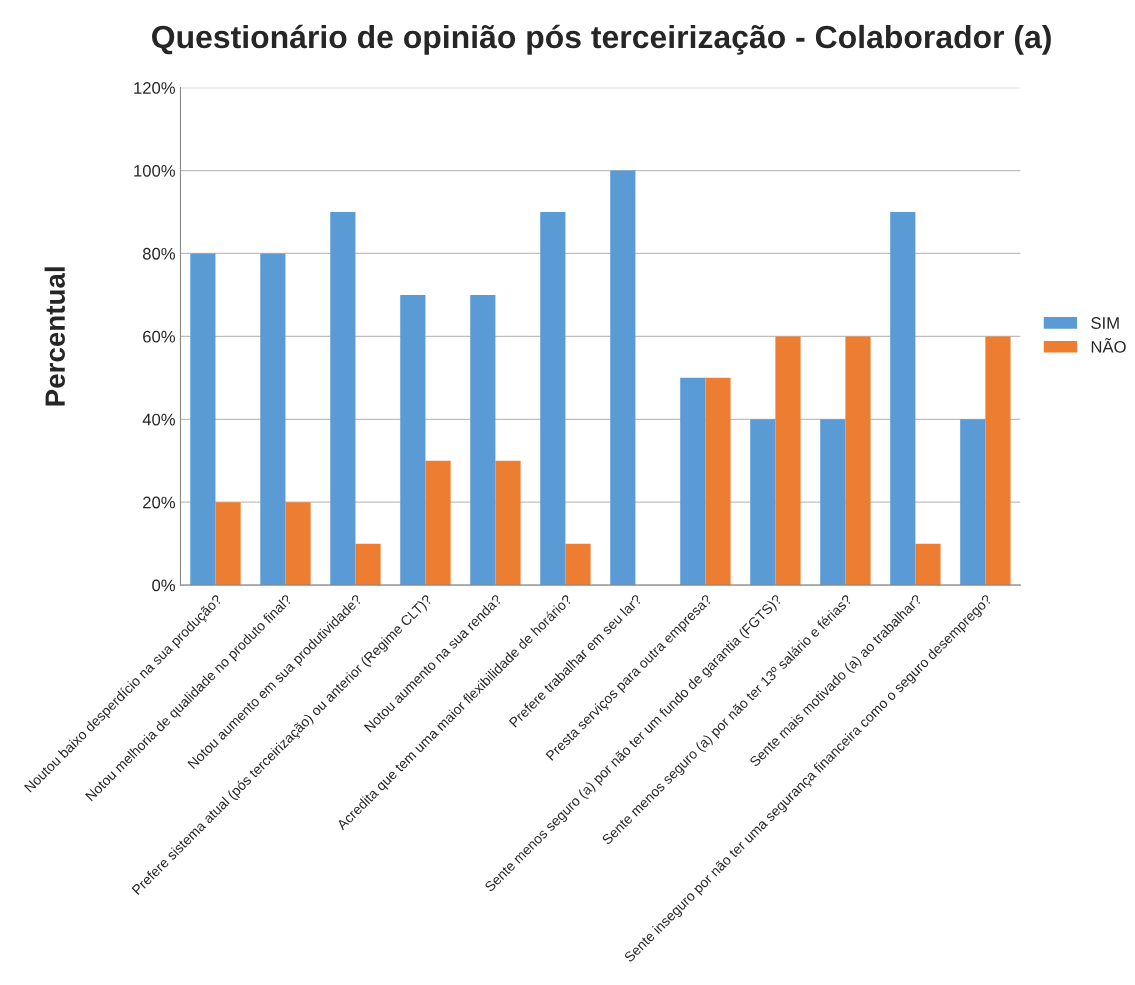 Image resolution: width=1135 pixels, height=985 pixels. I want to click on y-tick-label: 0%, so click(164, 585).